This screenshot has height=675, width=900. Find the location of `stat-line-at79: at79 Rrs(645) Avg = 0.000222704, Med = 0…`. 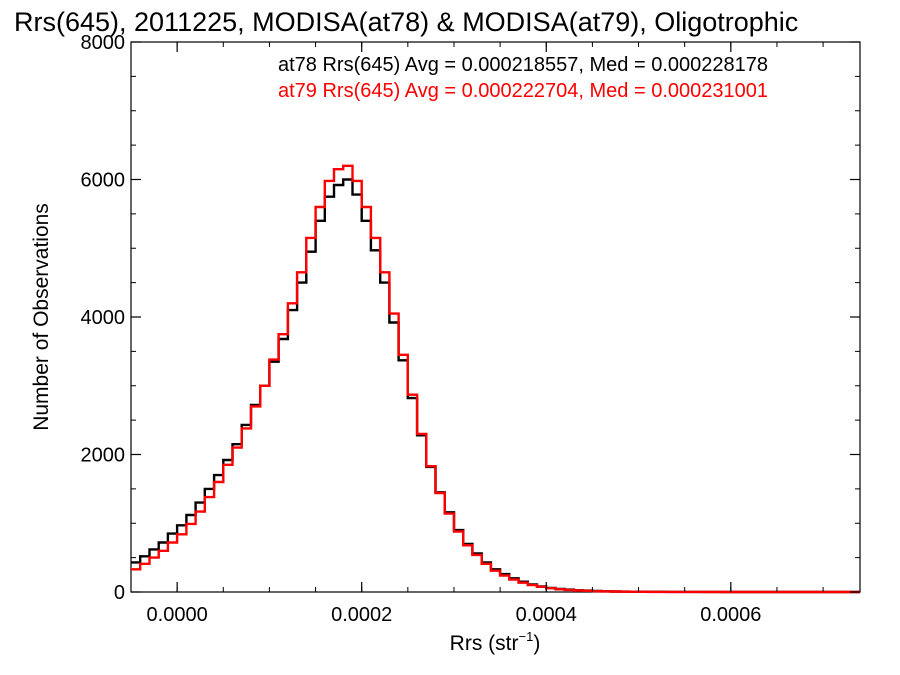

stat-line-at79: at79 Rrs(645) Avg = 0.000222704, Med = 0… is located at coordinates (523, 91).